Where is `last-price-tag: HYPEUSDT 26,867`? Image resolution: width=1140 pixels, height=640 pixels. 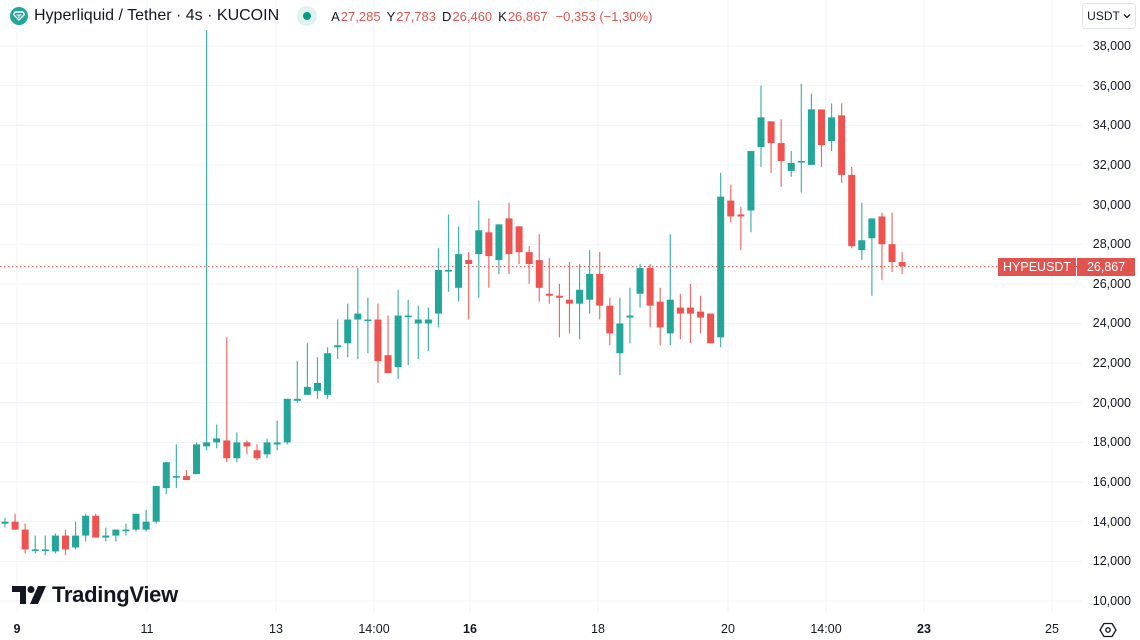
last-price-tag: HYPEUSDT 26,867 is located at coordinates (1067, 266).